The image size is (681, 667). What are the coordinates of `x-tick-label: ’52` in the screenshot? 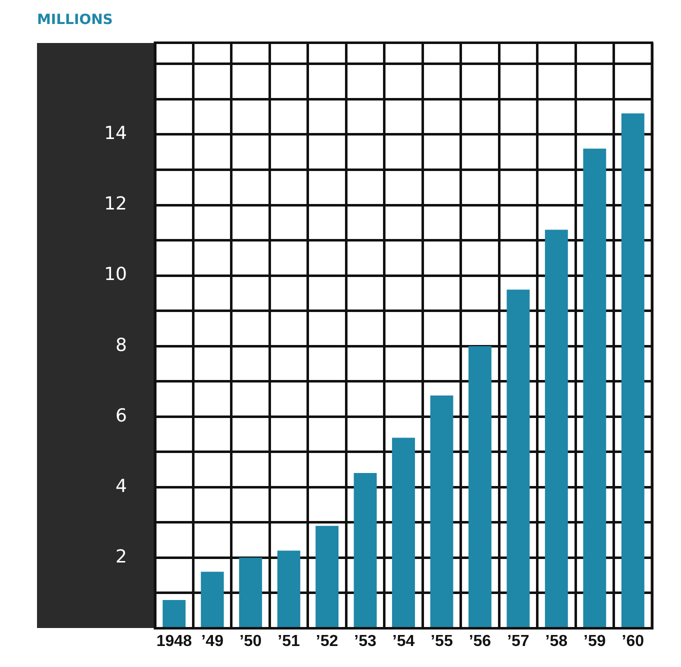 It's located at (327, 641).